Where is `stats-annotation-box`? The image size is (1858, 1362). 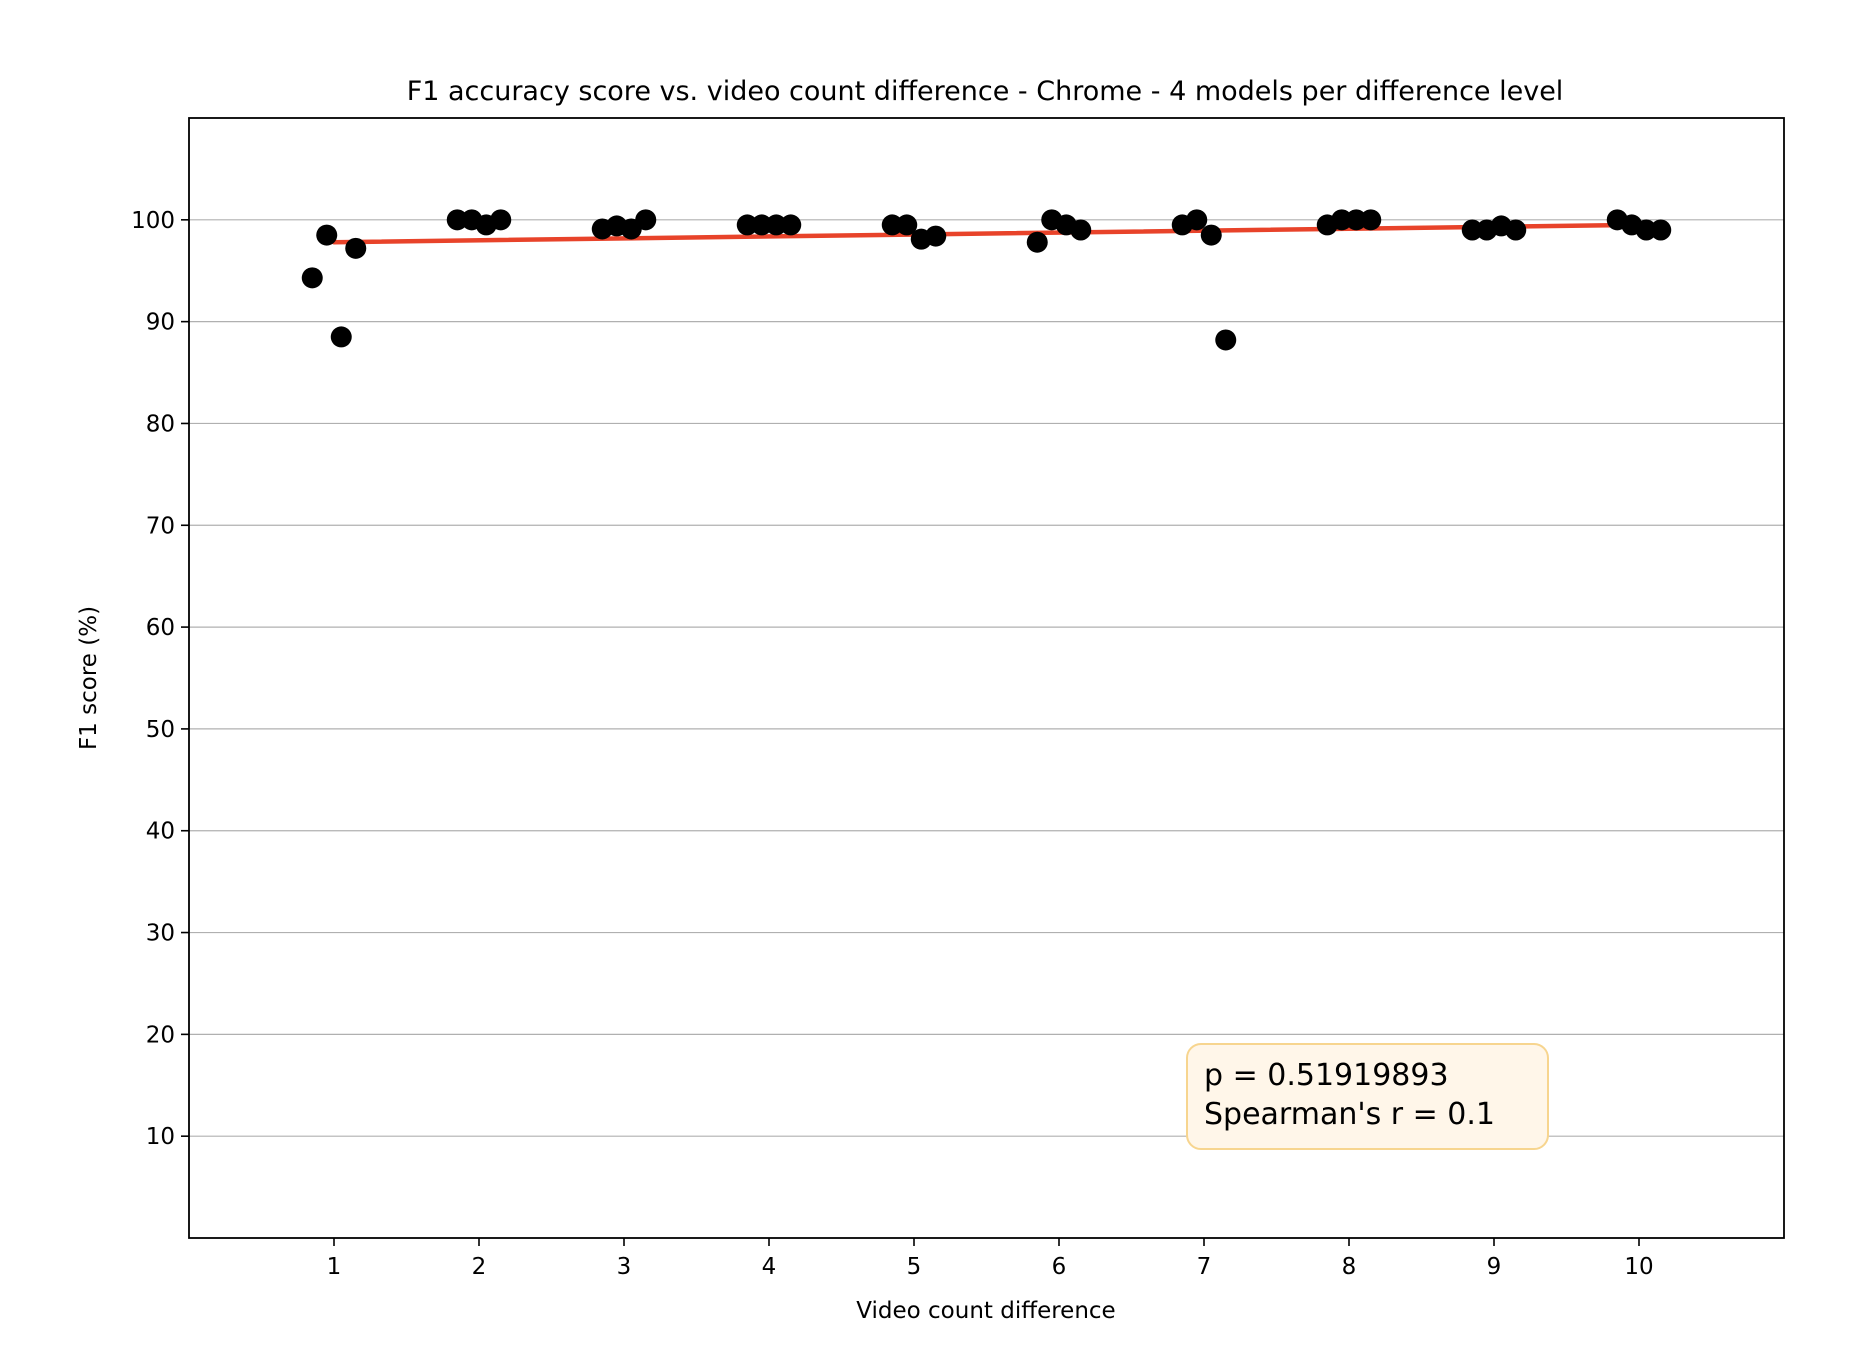
stats-annotation-box is located at coordinates (1367, 1096).